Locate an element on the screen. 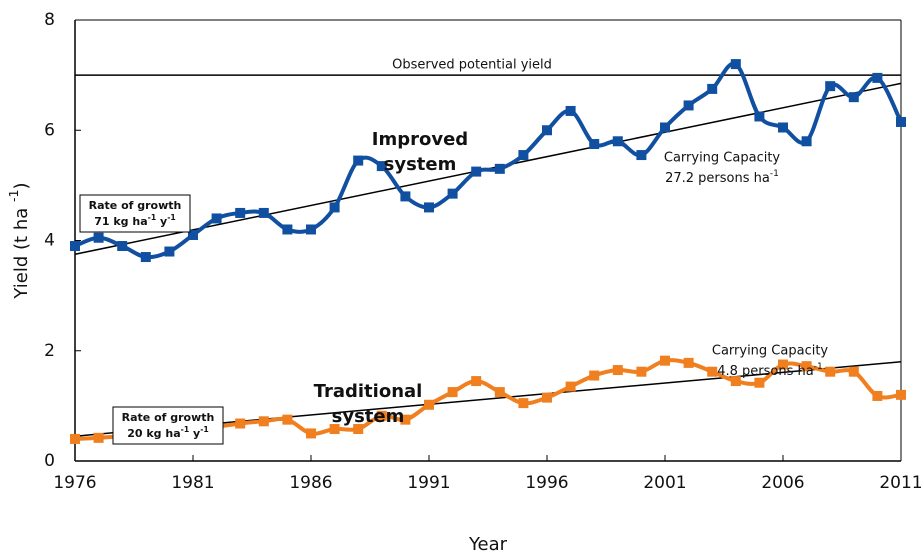 This screenshot has width=921, height=557. y-tick-label: 2 is located at coordinates (49, 351).